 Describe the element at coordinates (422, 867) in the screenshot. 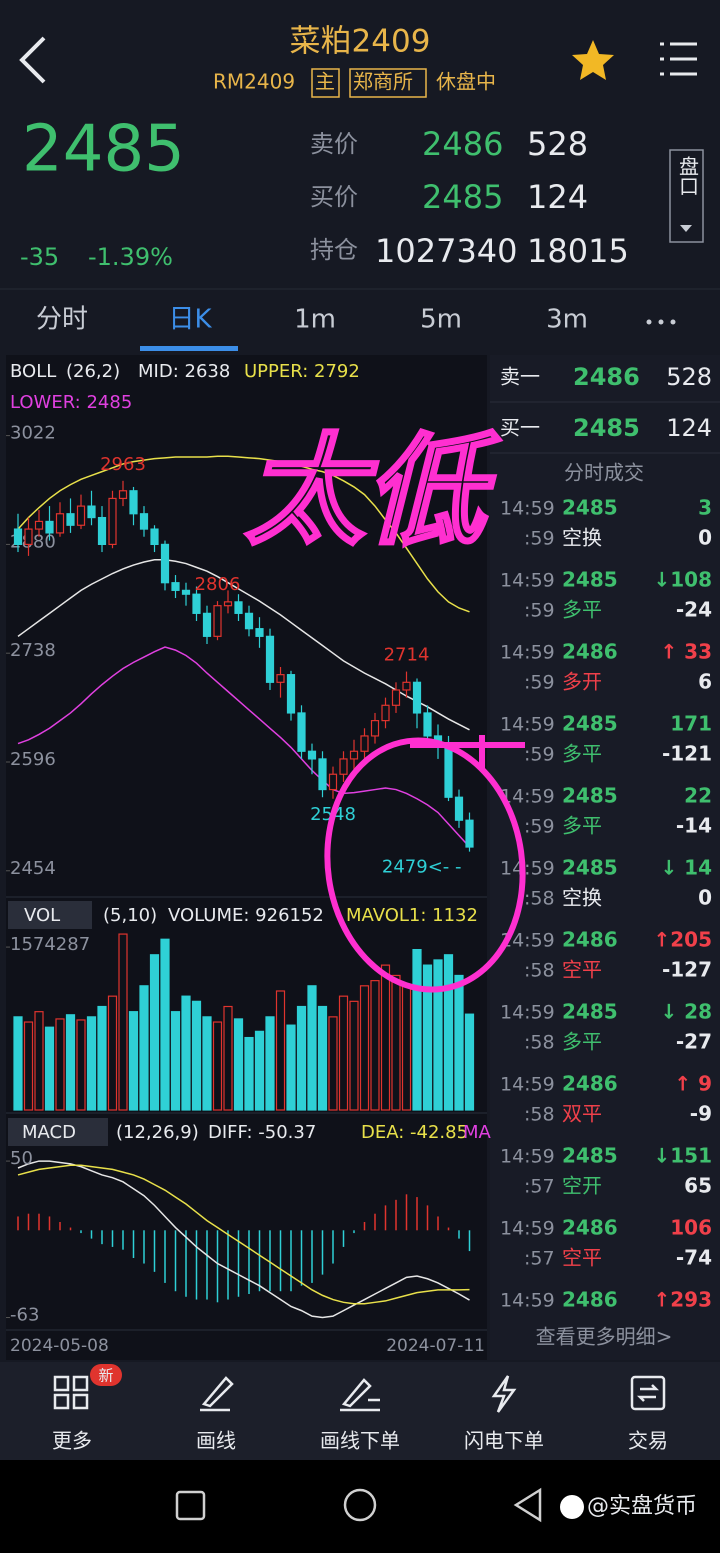

I see `price-annotation: 2479<- -` at that location.